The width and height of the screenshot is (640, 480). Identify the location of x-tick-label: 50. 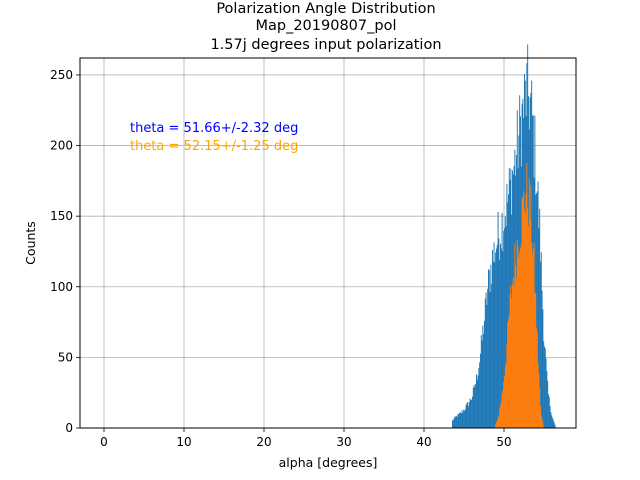
(503, 442).